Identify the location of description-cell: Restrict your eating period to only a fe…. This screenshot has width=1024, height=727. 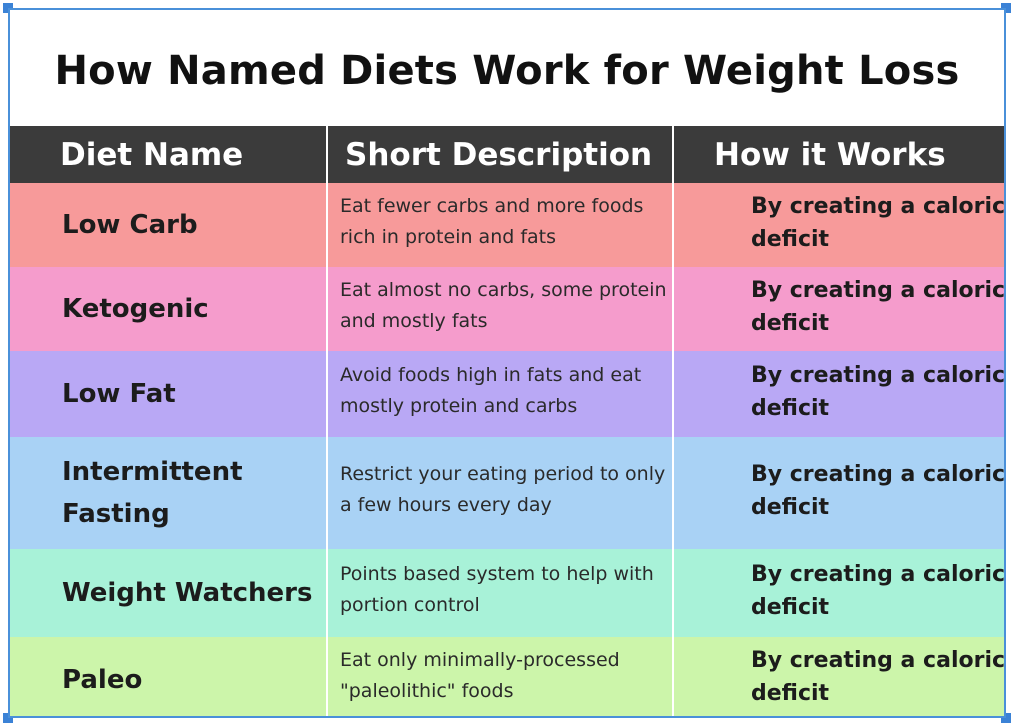
(500, 493).